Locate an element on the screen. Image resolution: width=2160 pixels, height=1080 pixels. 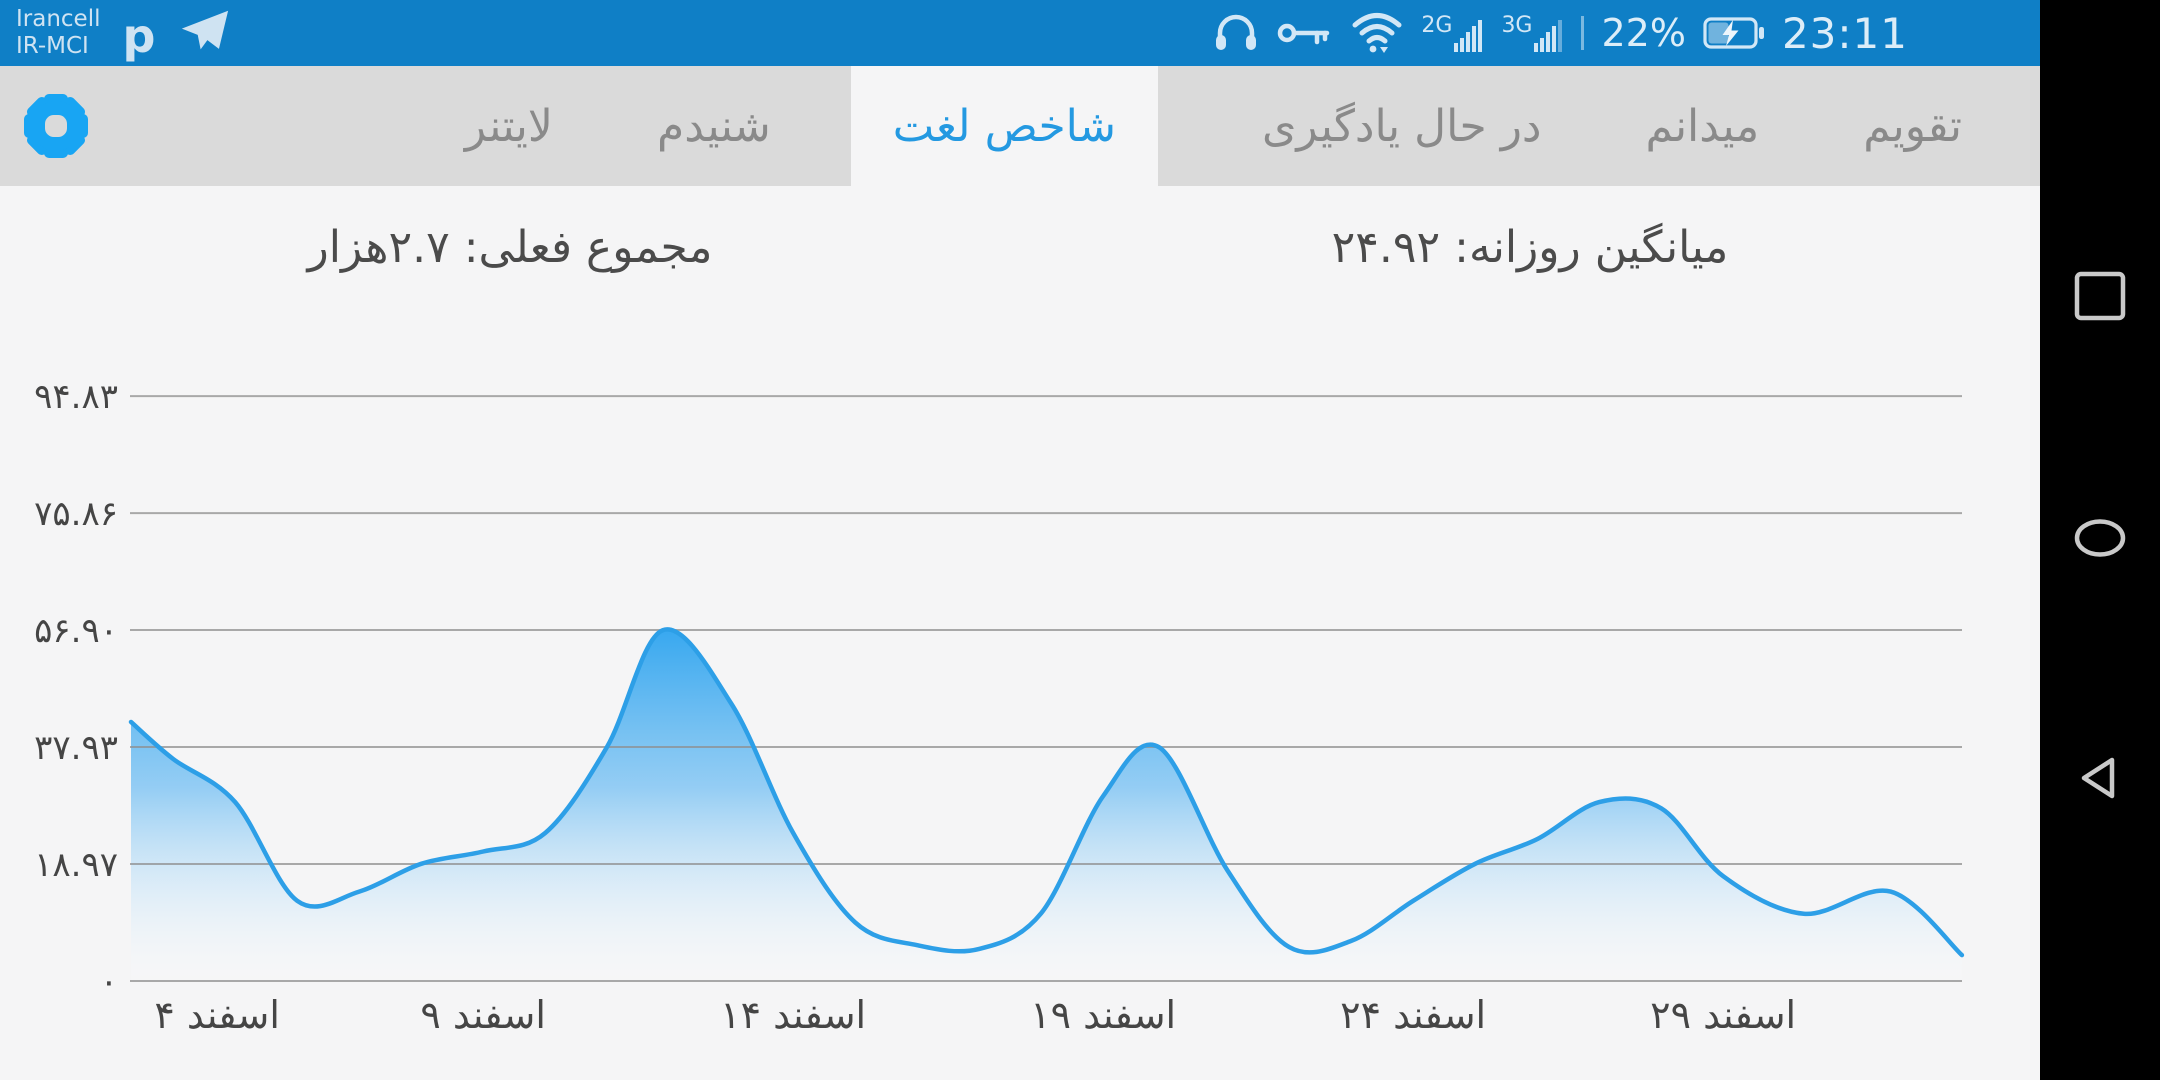
y-axis-label: ۱۸.۹۷ is located at coordinates (76, 865).